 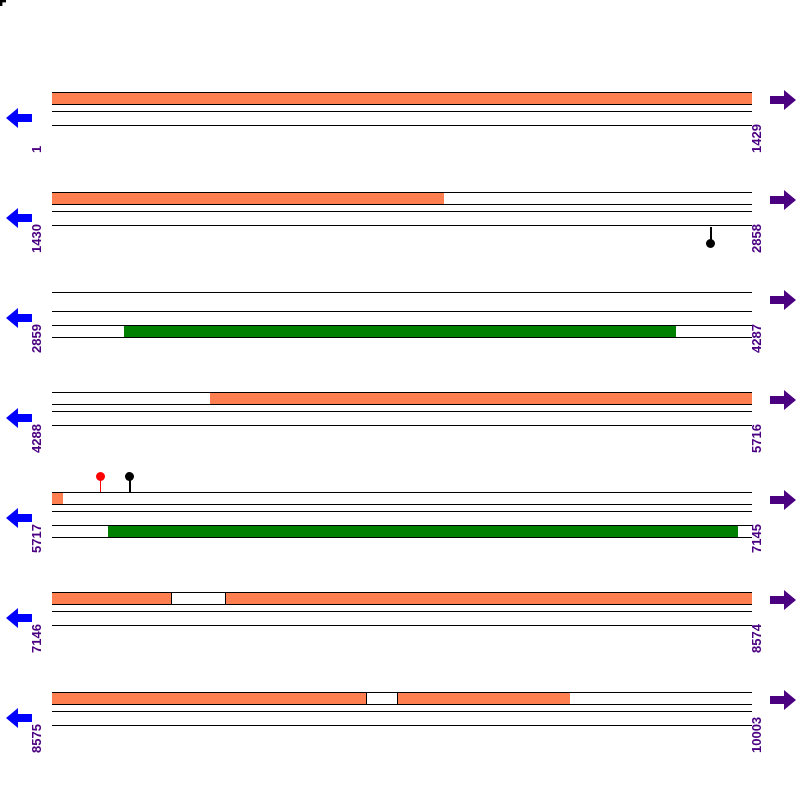 What do you see at coordinates (756, 438) in the screenshot?
I see `row-end-coordinate: 5716` at bounding box center [756, 438].